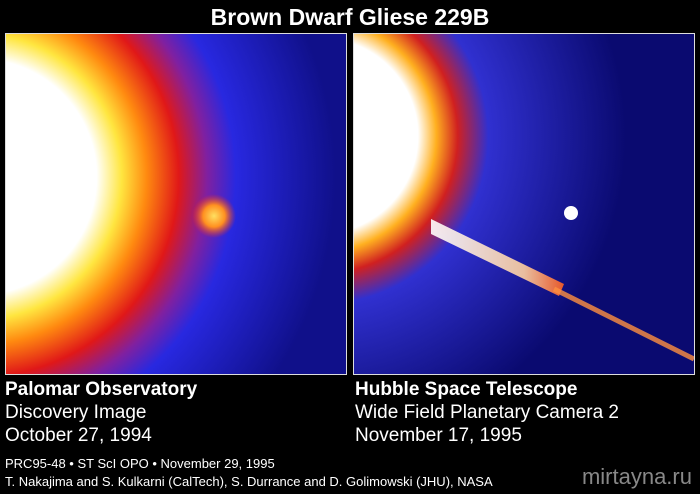 Image resolution: width=700 pixels, height=494 pixels. Describe the element at coordinates (101, 389) in the screenshot. I see `panel-heading: Palomar Observatory` at that location.